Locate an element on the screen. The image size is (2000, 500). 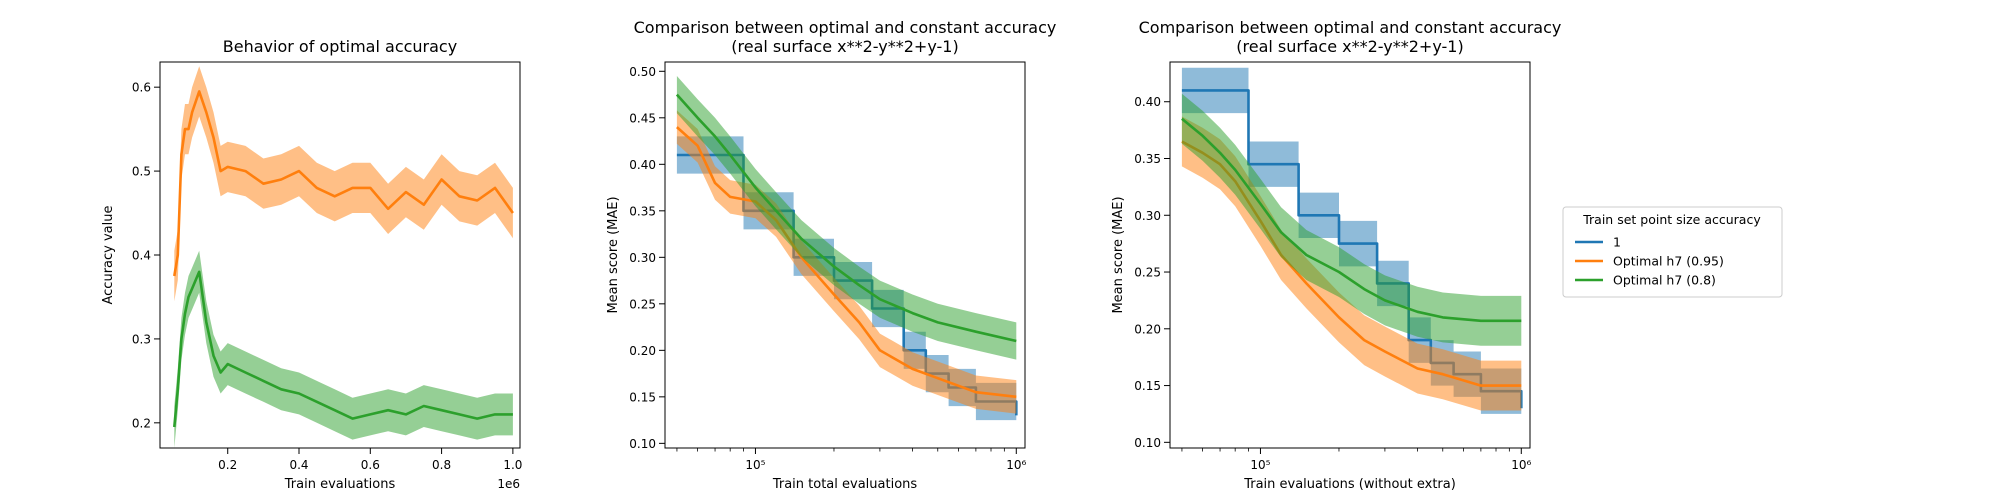
y-tick-label: 0.50 is located at coordinates (642, 72).